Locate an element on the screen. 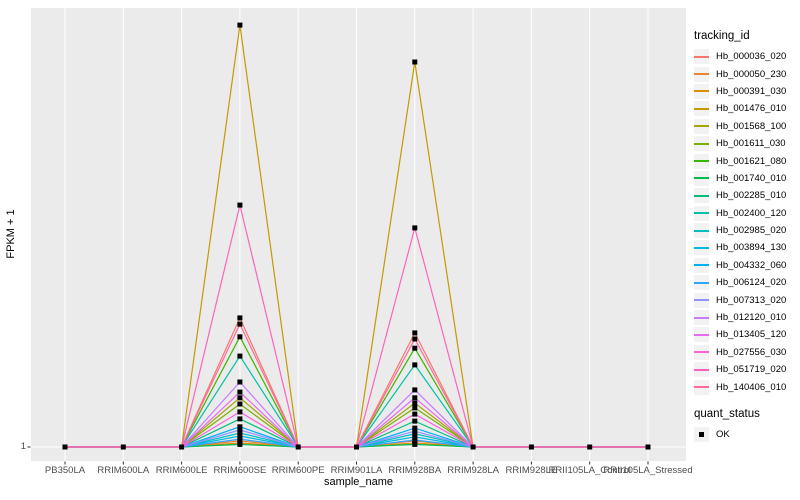 Image resolution: width=800 pixels, height=500 pixels. legend-title-quant-status: quant_status is located at coordinates (727, 413).